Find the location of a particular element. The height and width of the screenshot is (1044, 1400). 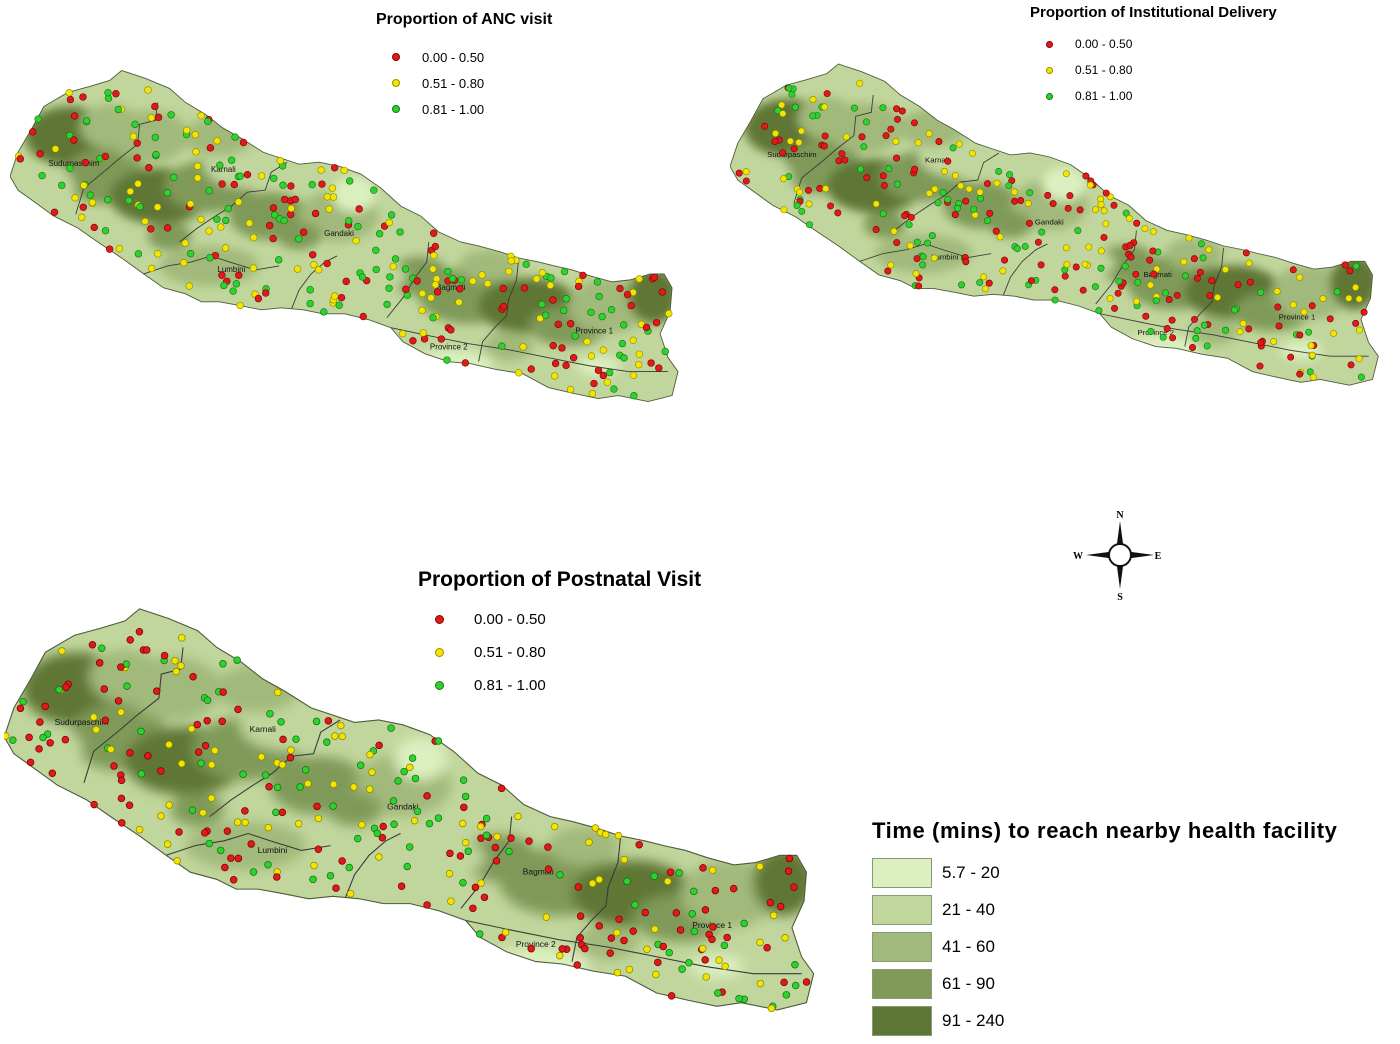

time-class-row: 21 - 40 is located at coordinates (1105, 910).